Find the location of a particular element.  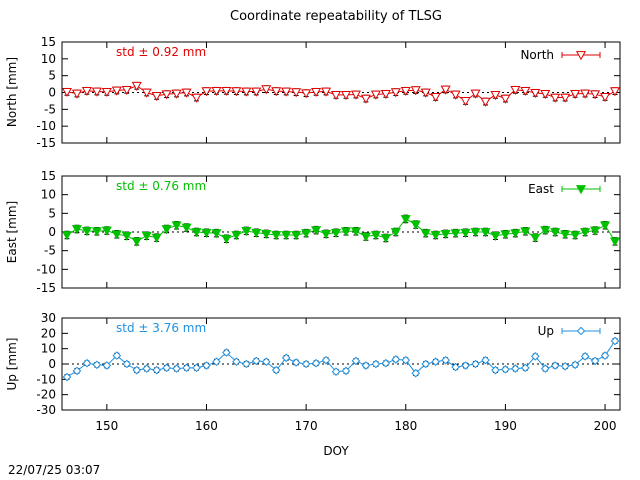

north-legend-marker is located at coordinates (581, 56).